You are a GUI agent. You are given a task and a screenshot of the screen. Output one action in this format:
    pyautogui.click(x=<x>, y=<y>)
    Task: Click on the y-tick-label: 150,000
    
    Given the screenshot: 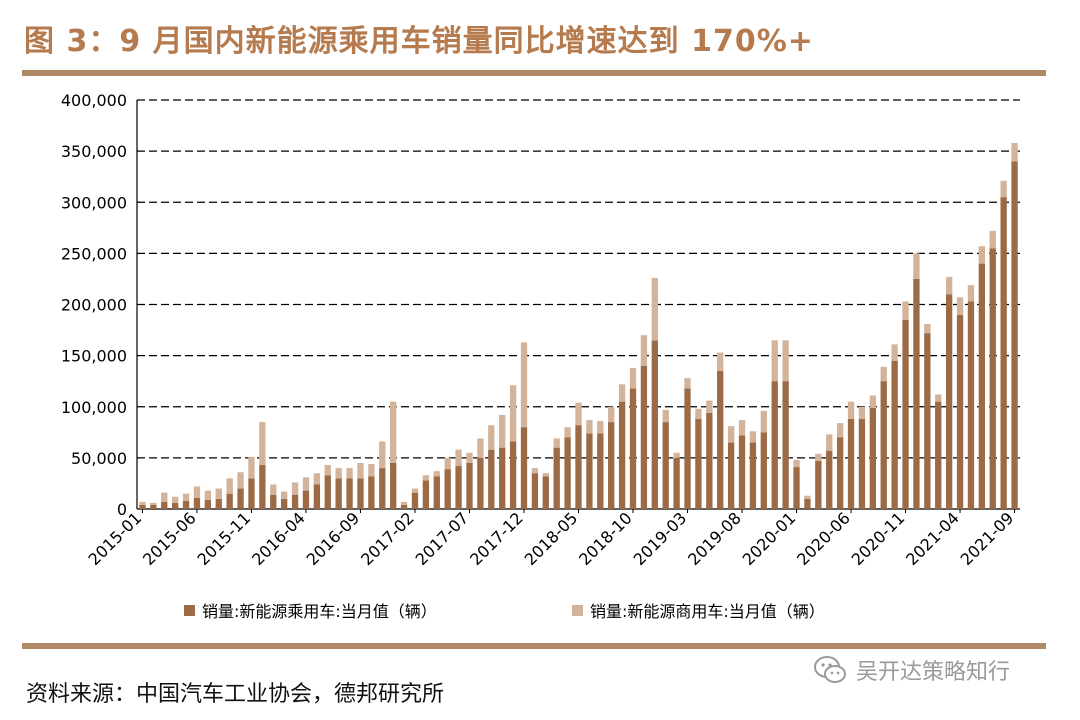 What is the action you would take?
    pyautogui.click(x=94, y=356)
    